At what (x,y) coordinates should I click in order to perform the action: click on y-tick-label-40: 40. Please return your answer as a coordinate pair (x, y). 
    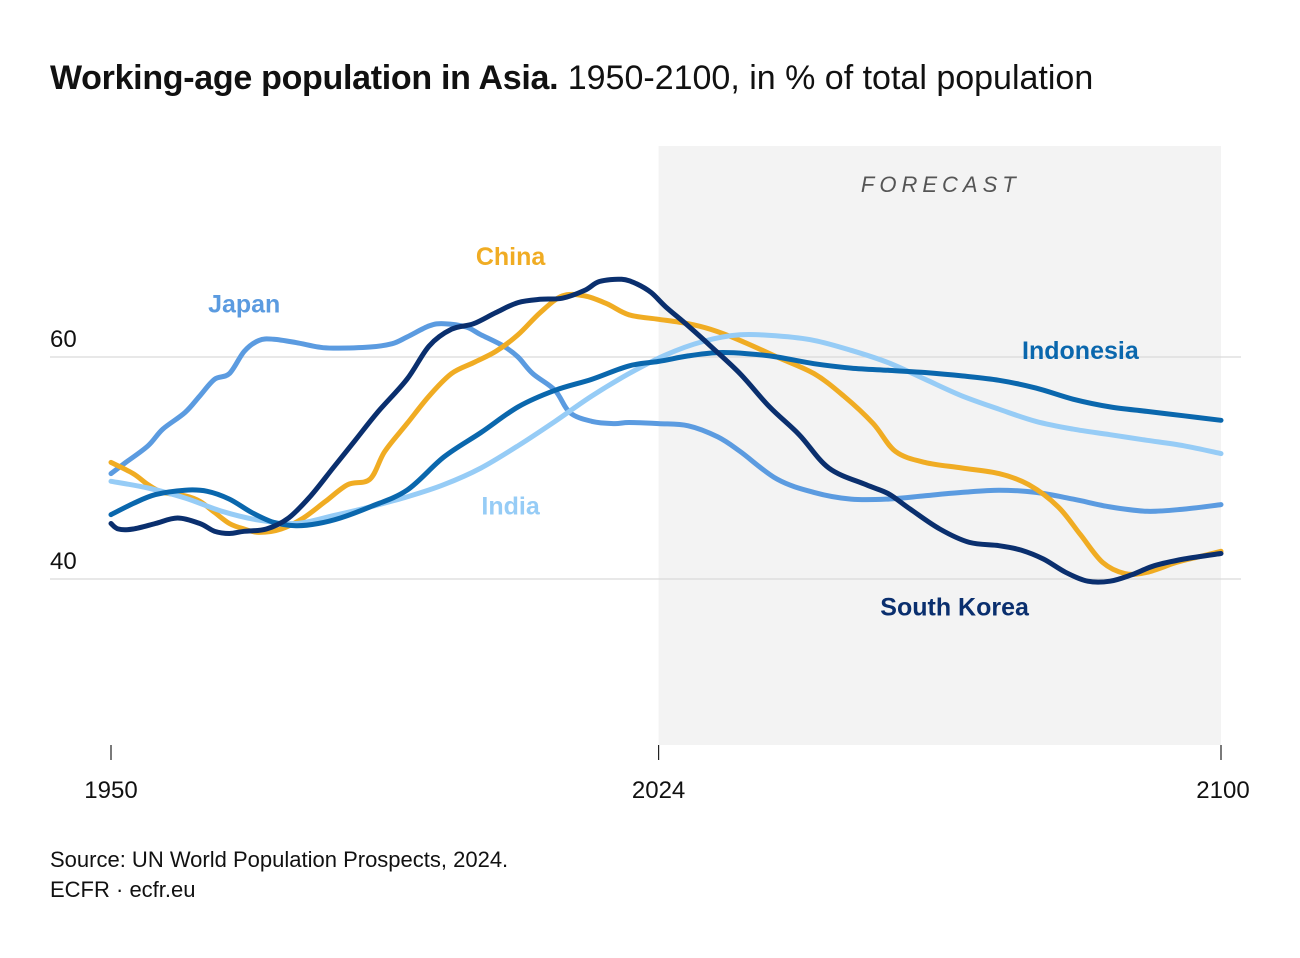
    Looking at the image, I should click on (63, 561).